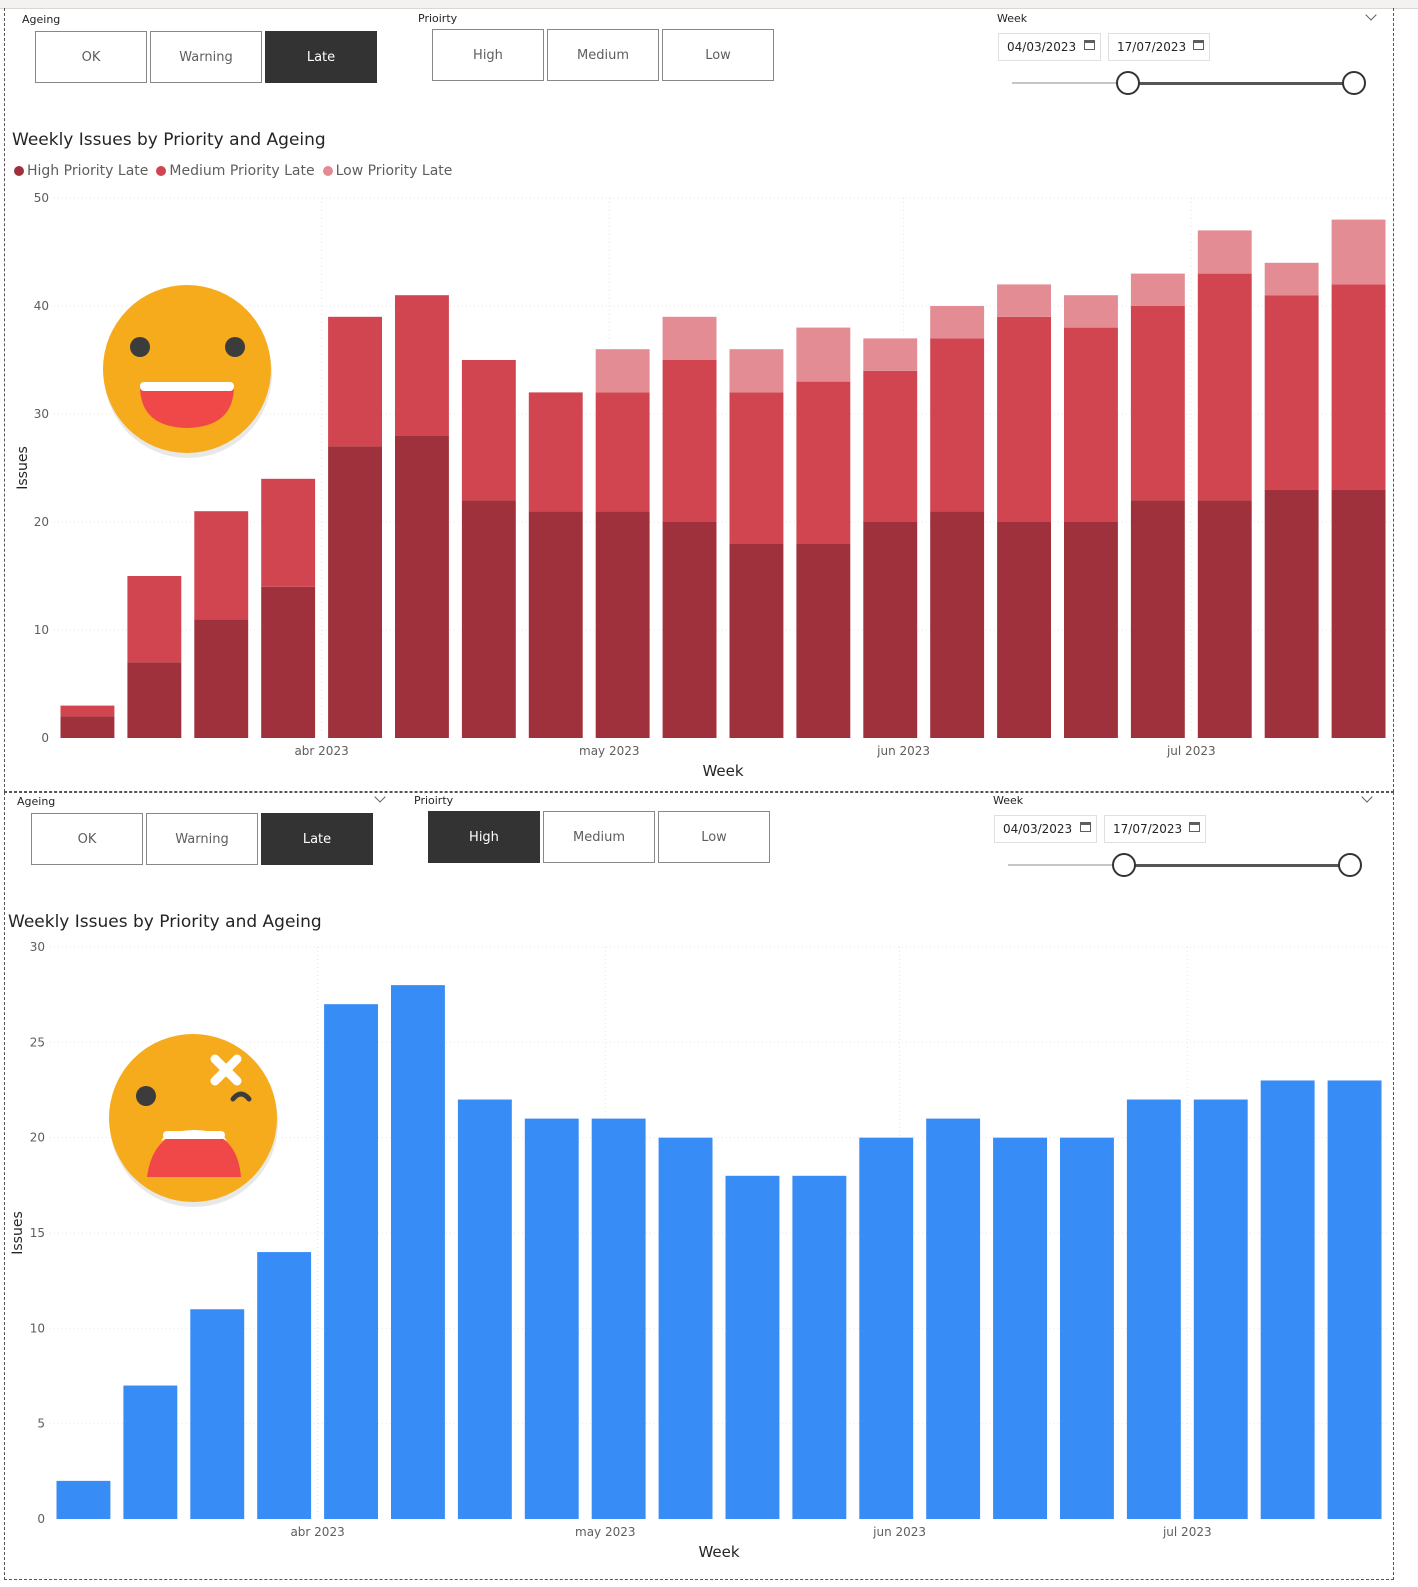 The image size is (1418, 1587). I want to click on legend-item-low: Low Priority Late, so click(387, 171).